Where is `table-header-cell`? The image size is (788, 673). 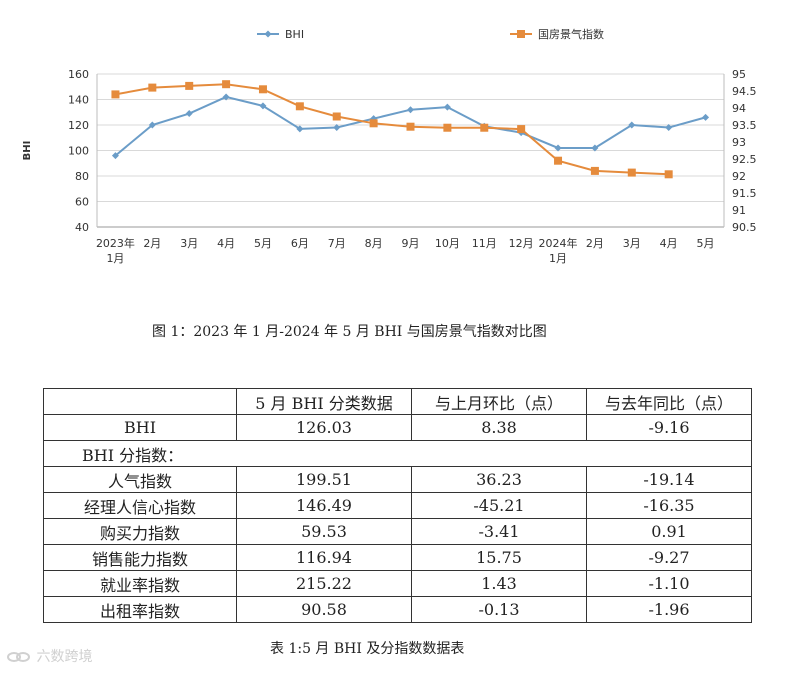 table-header-cell is located at coordinates (140, 401).